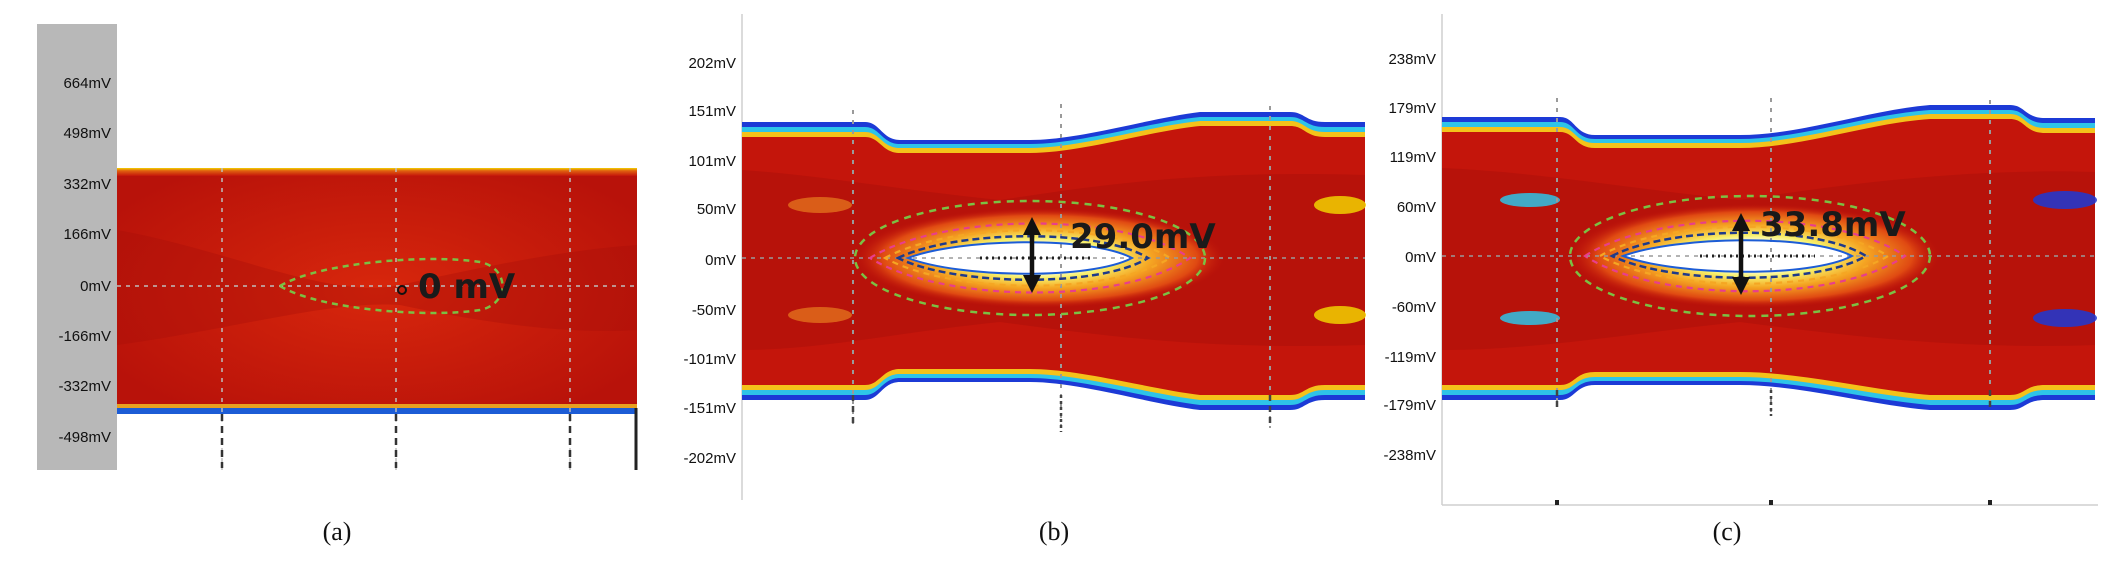  What do you see at coordinates (1833, 225) in the screenshot?
I see `panel-c-annotation: 33.8mV` at bounding box center [1833, 225].